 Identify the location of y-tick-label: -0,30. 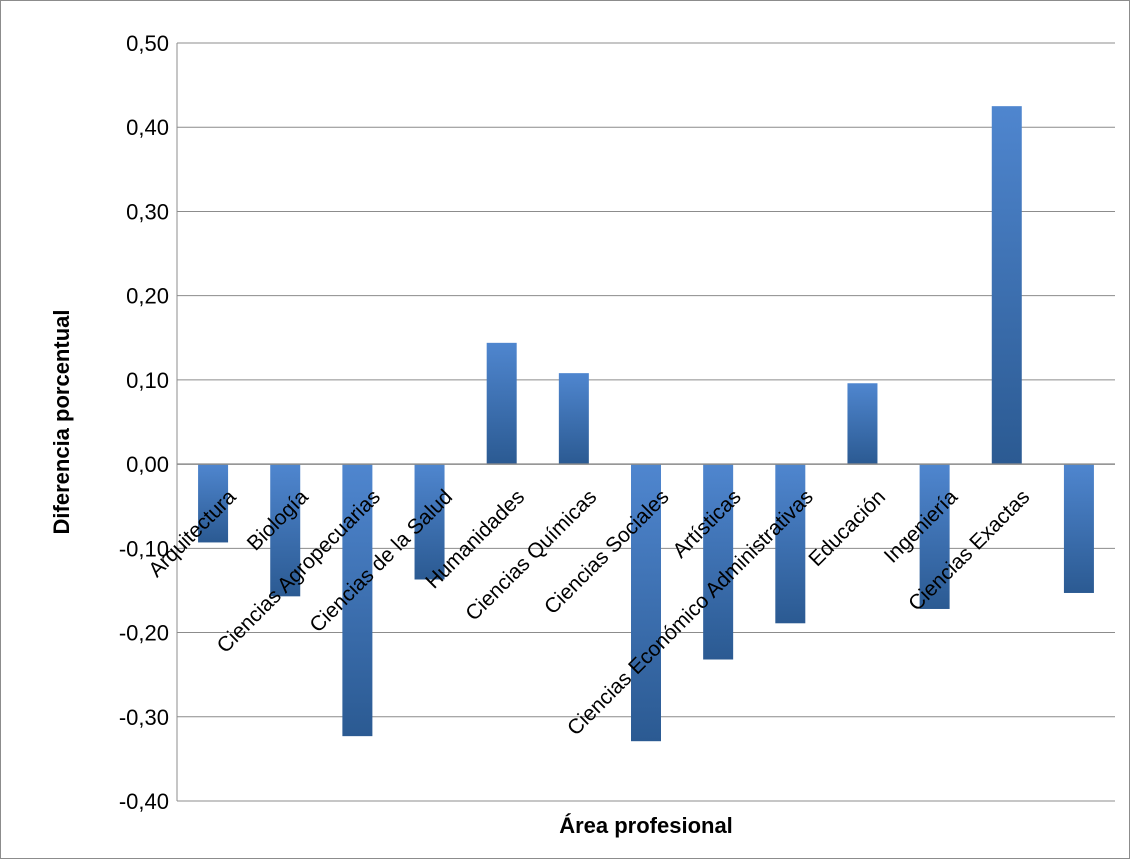
(144, 717).